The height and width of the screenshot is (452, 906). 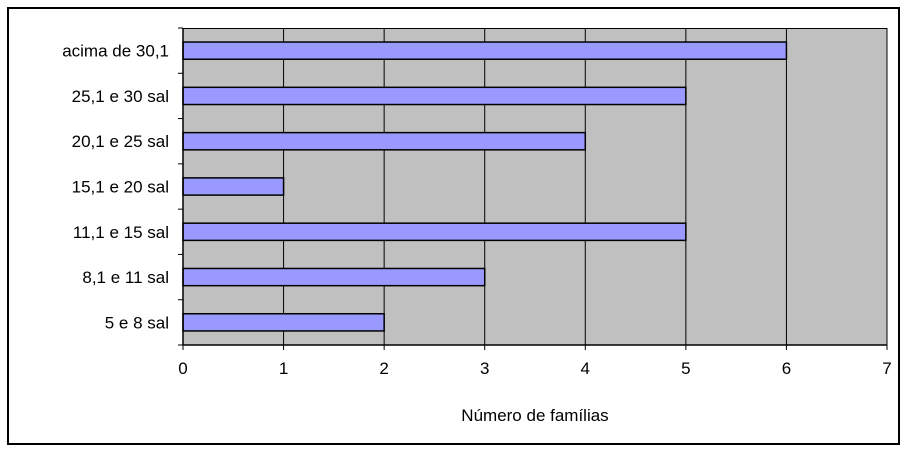 I want to click on x-axis-title: Número de famílias, so click(x=534, y=415).